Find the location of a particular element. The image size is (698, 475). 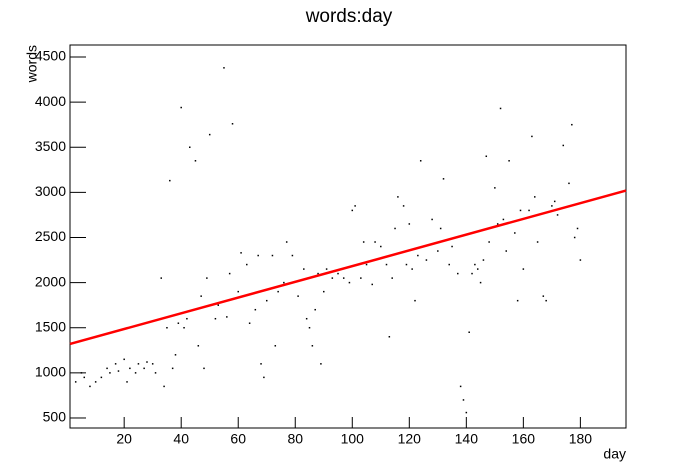

x-tick-label: 60 is located at coordinates (238, 439).